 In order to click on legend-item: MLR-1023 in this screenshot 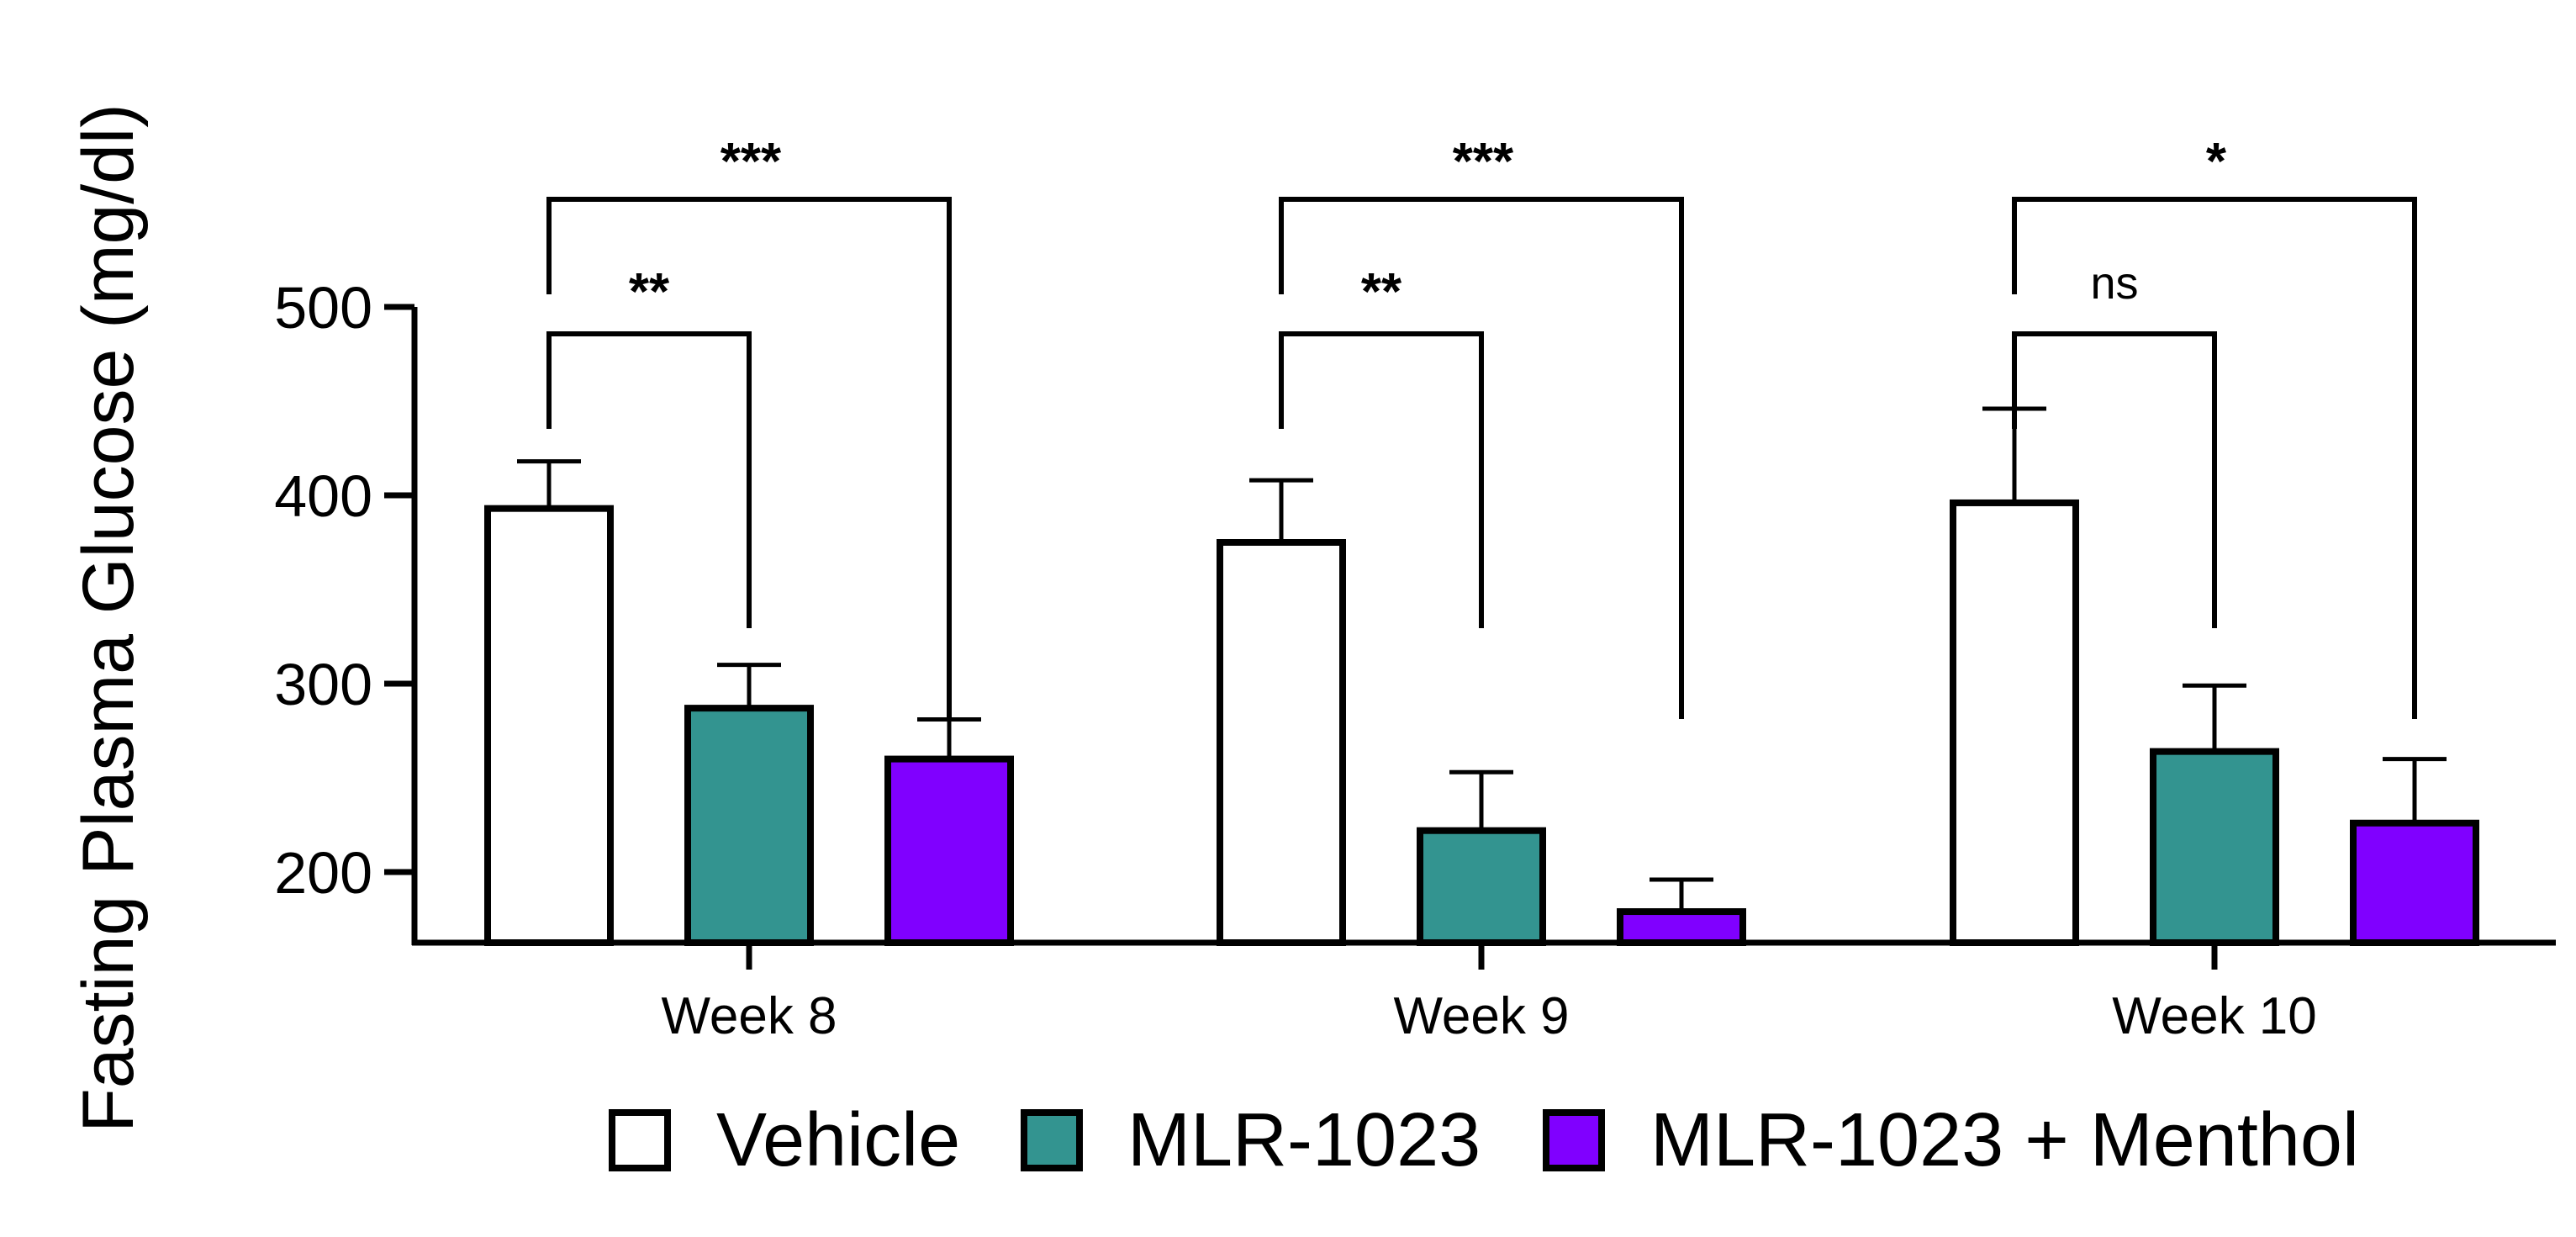, I will do `click(1251, 1140)`.